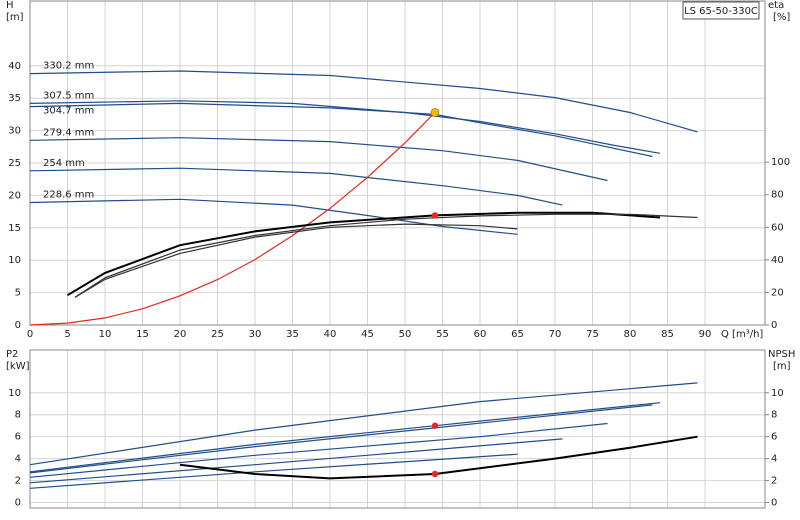  Describe the element at coordinates (30, 334) in the screenshot. I see `x-tick-label: 0` at that location.